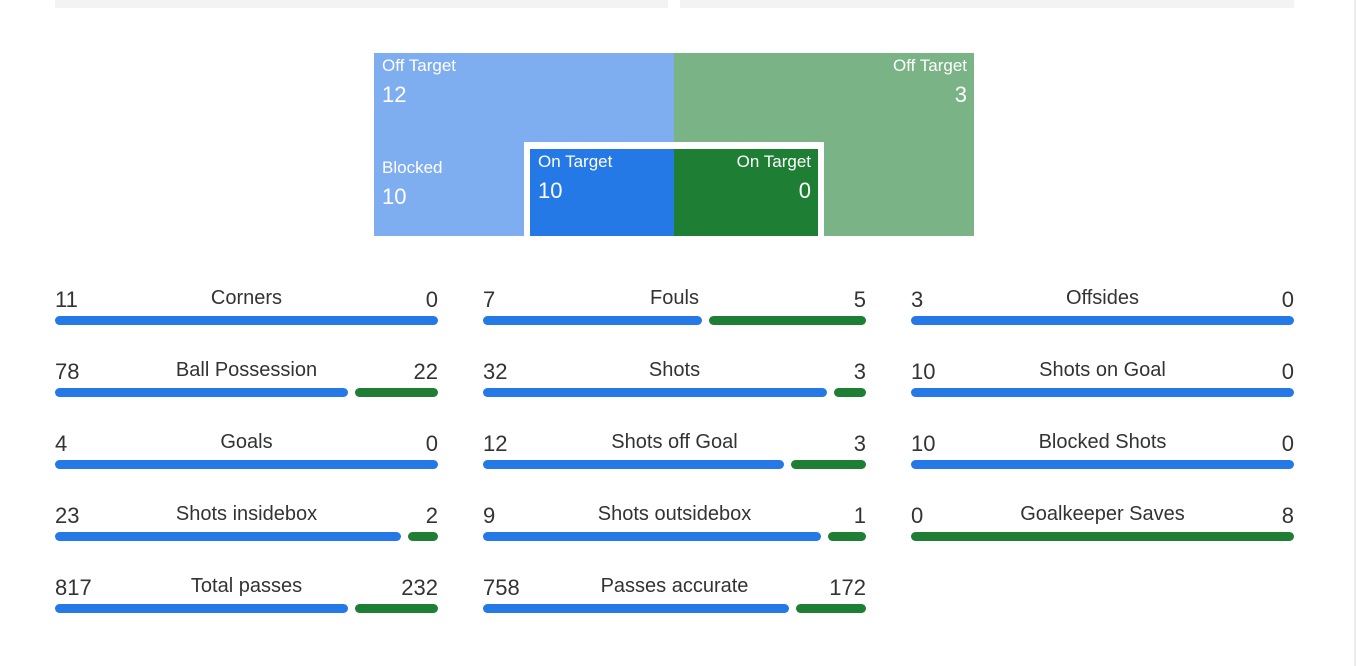 This screenshot has height=666, width=1356. Describe the element at coordinates (489, 299) in the screenshot. I see `stat-home-value: 7` at that location.